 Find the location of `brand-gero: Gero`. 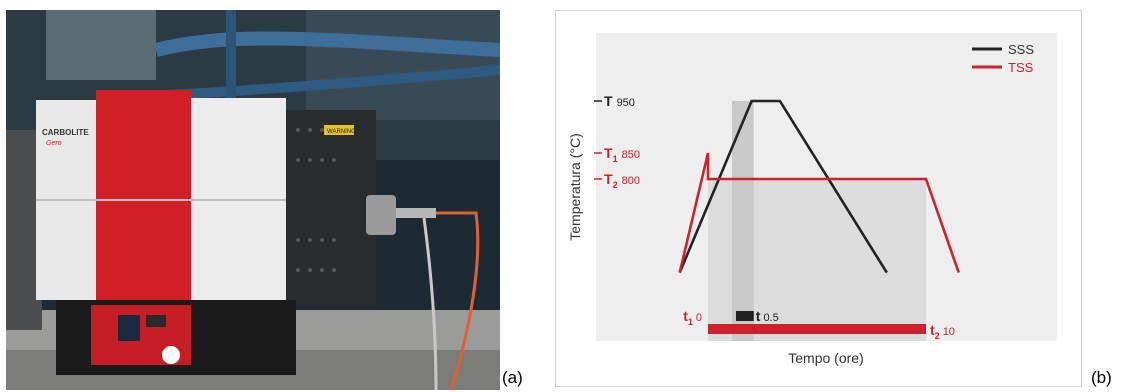

brand-gero: Gero is located at coordinates (54, 143).